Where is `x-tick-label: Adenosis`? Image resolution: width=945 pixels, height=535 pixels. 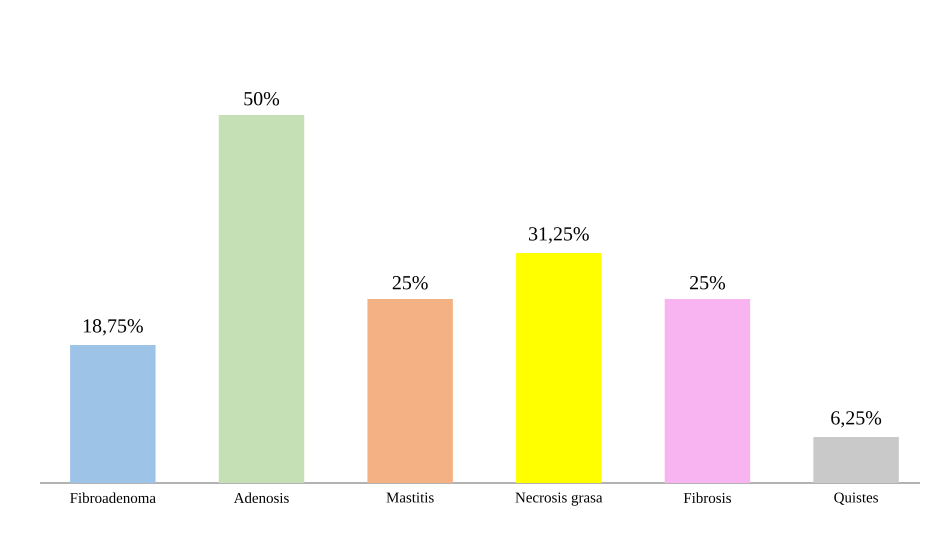 x-tick-label: Adenosis is located at coordinates (261, 498).